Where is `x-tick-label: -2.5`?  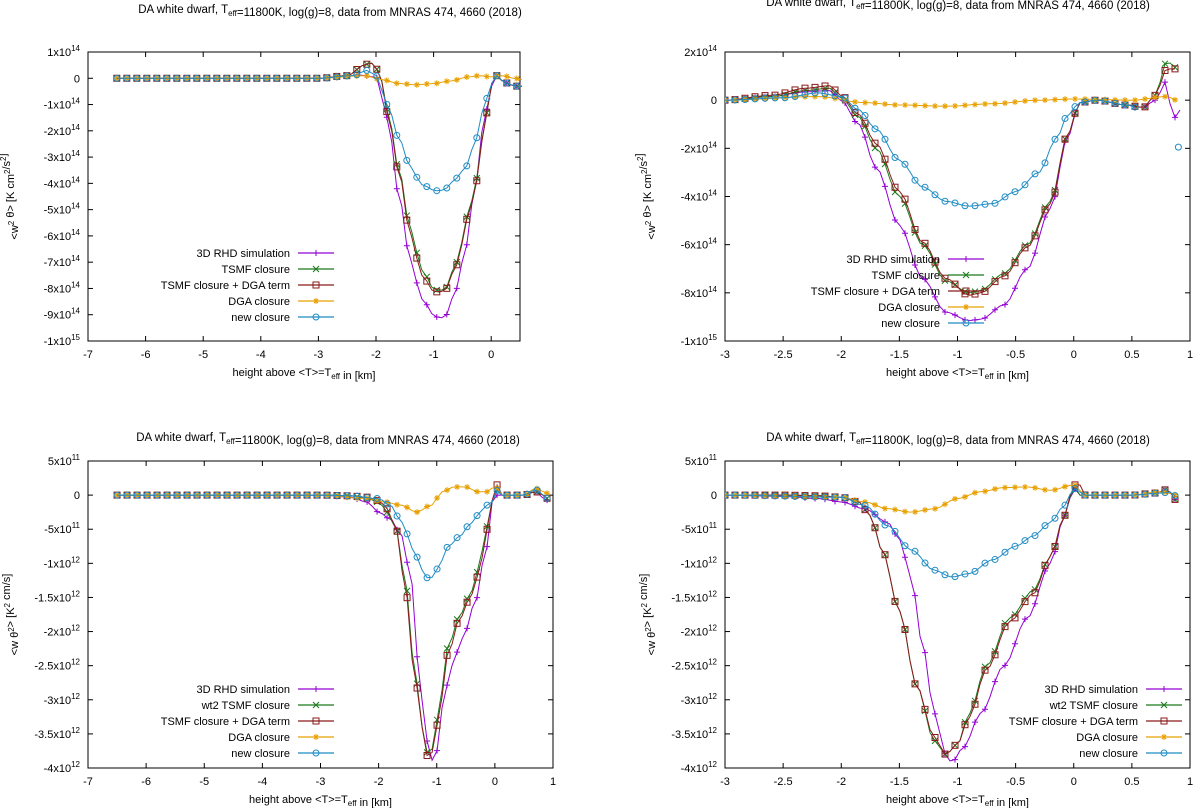 x-tick-label: -2.5 is located at coordinates (783, 782).